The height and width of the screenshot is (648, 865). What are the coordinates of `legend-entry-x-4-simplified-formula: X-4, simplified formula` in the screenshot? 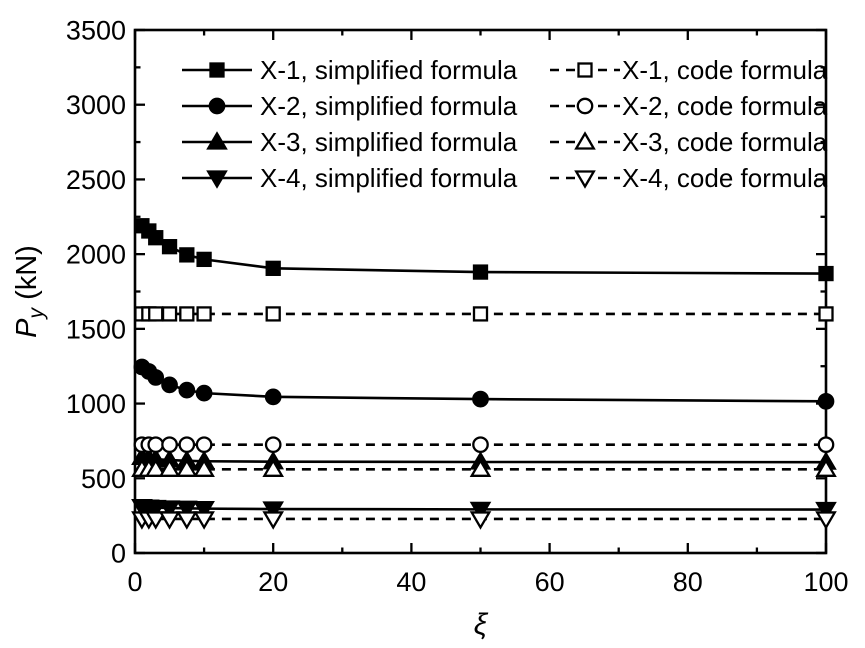 It's located at (350, 178).